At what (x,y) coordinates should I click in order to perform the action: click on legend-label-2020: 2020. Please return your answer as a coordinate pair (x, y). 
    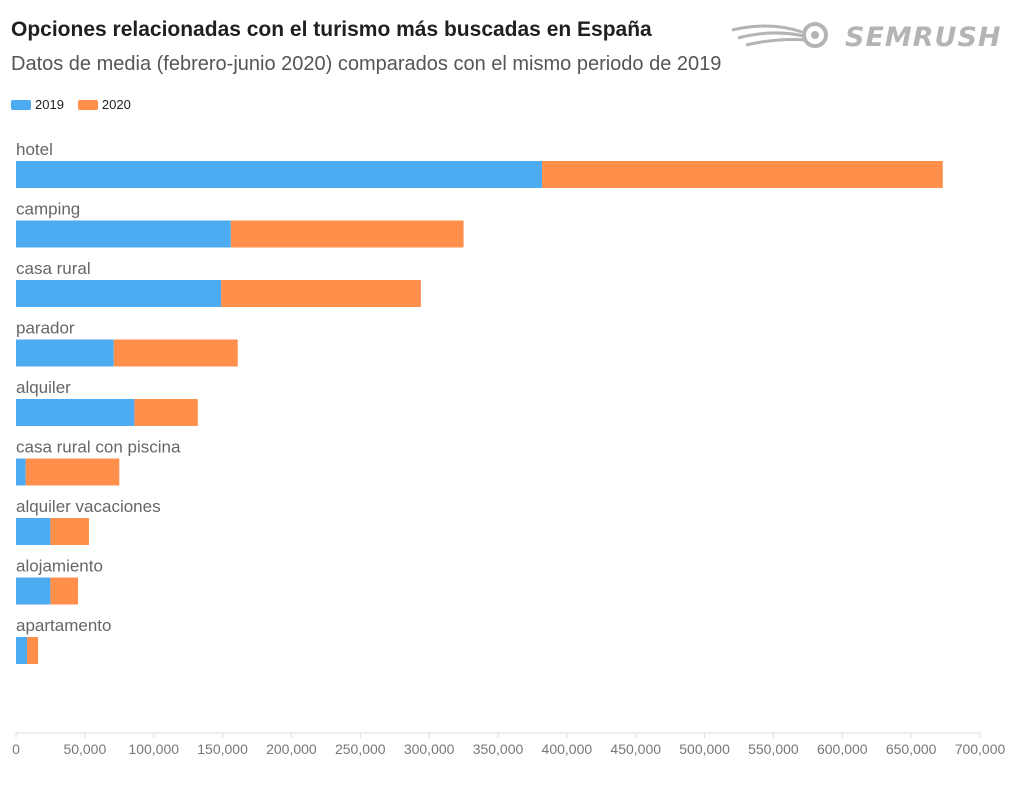
    Looking at the image, I should click on (116, 104).